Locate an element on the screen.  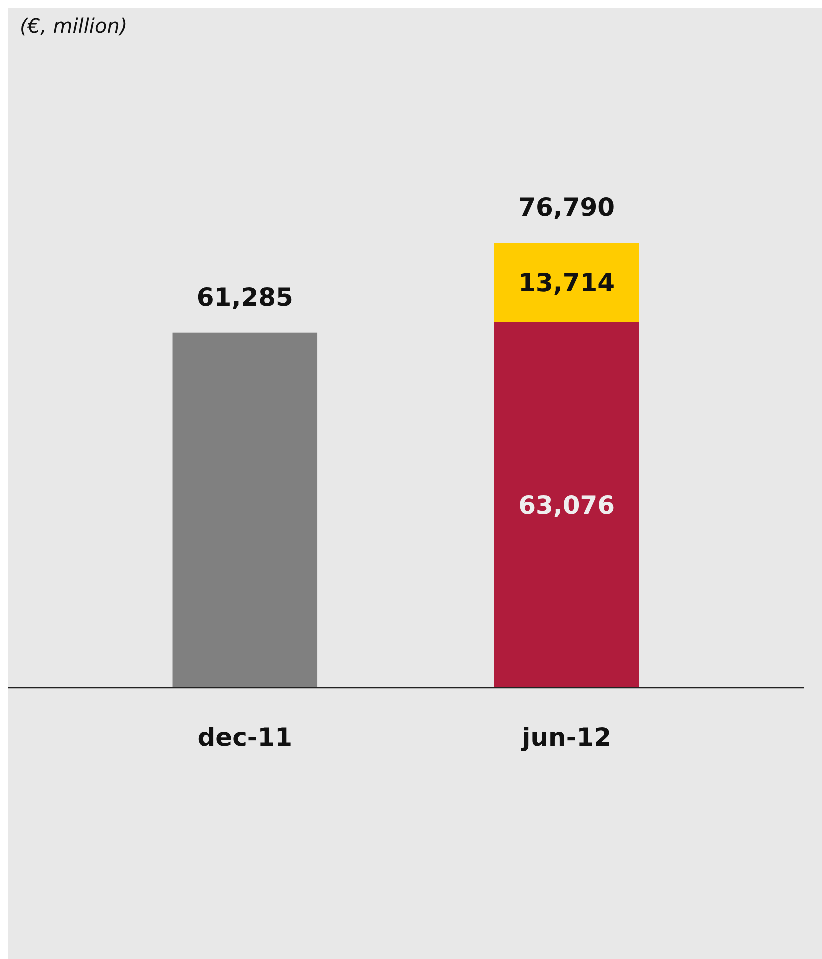
total-label: 61,285 is located at coordinates (245, 297).